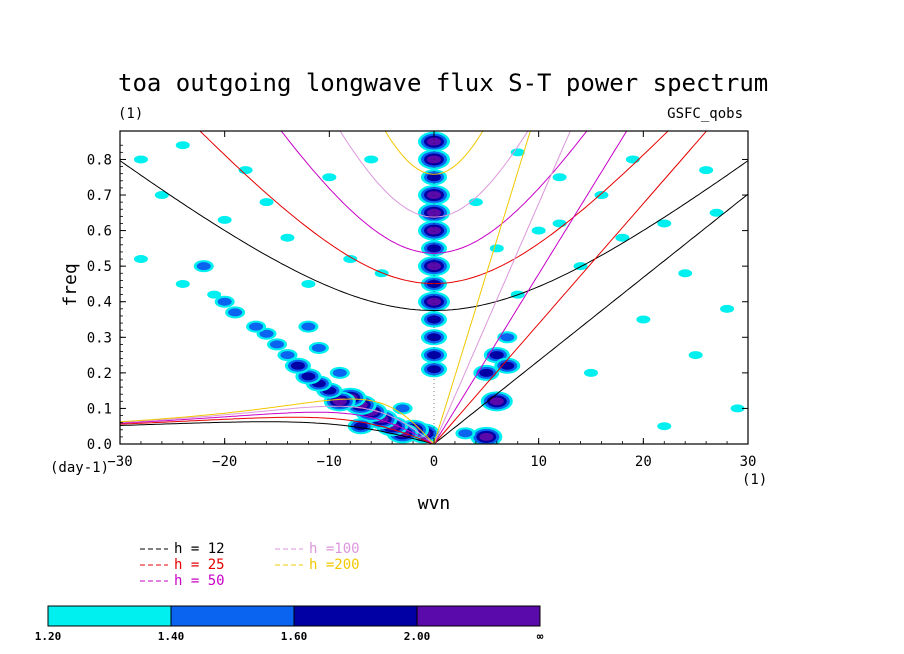  Describe the element at coordinates (334, 565) in the screenshot. I see `legend-label-4: h =200` at that location.